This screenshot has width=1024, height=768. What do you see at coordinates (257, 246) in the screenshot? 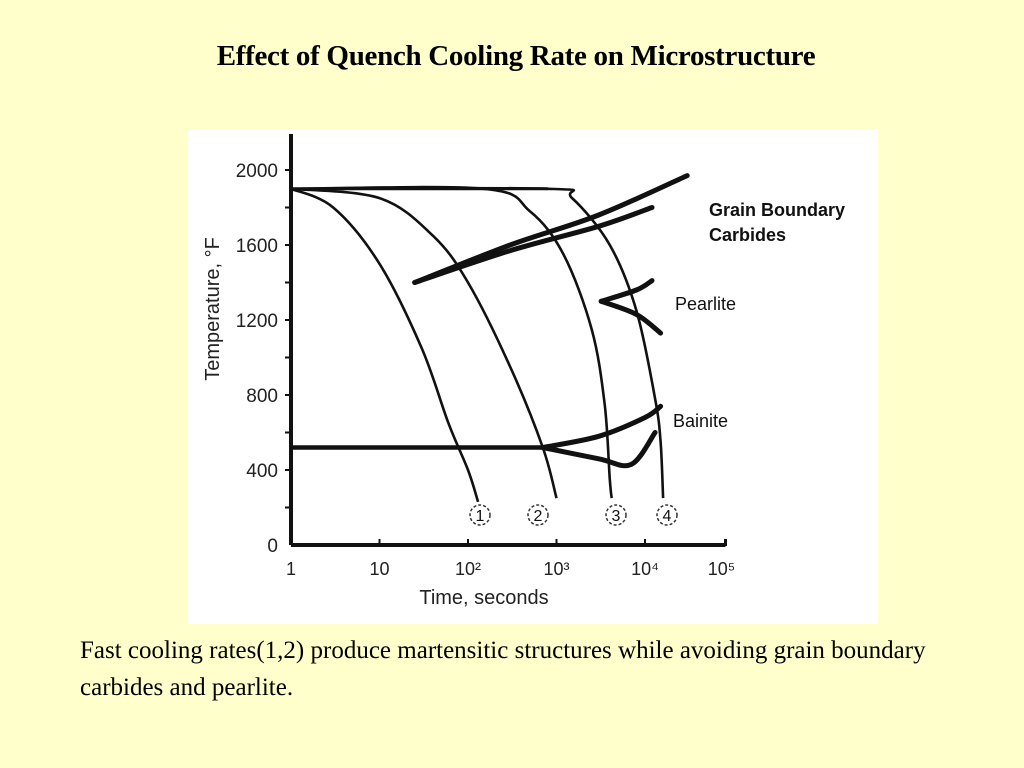
I see `y-tick-label: 1600` at bounding box center [257, 246].